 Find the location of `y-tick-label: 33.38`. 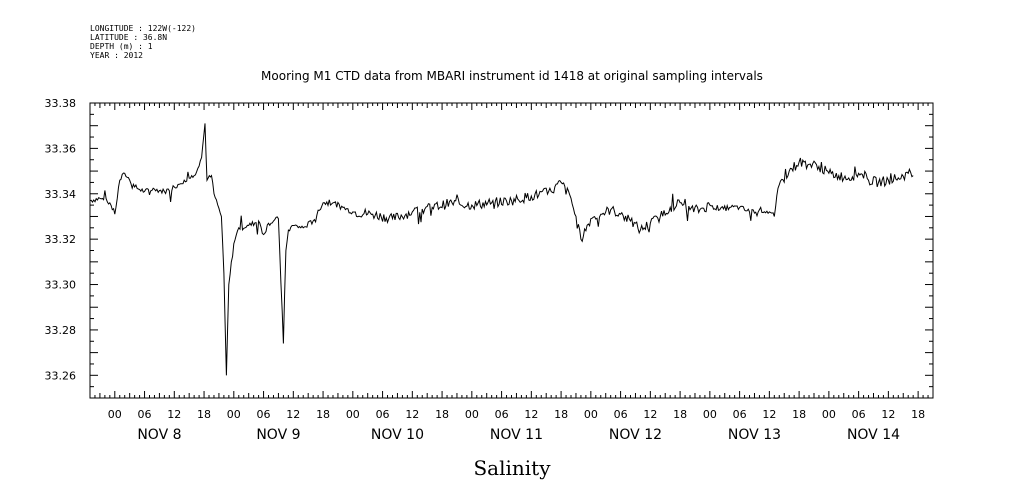

y-tick-label: 33.38 is located at coordinates (61, 103).